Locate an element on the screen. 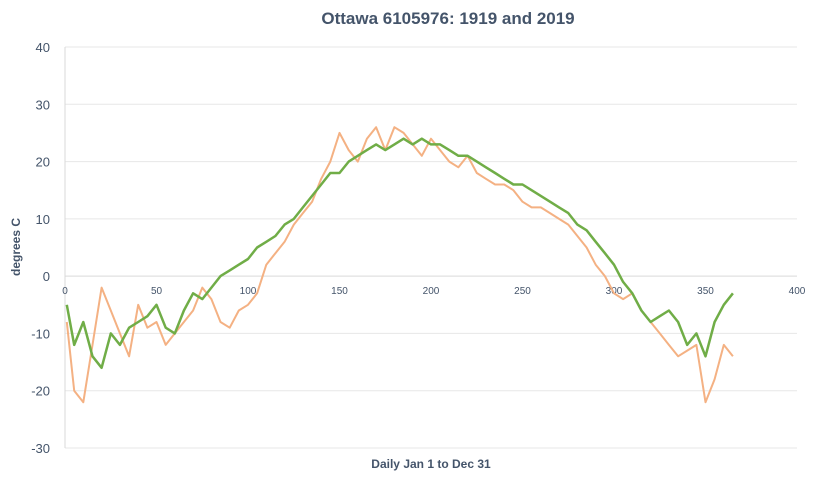  y-axis-label: degrees C is located at coordinates (16, 247).